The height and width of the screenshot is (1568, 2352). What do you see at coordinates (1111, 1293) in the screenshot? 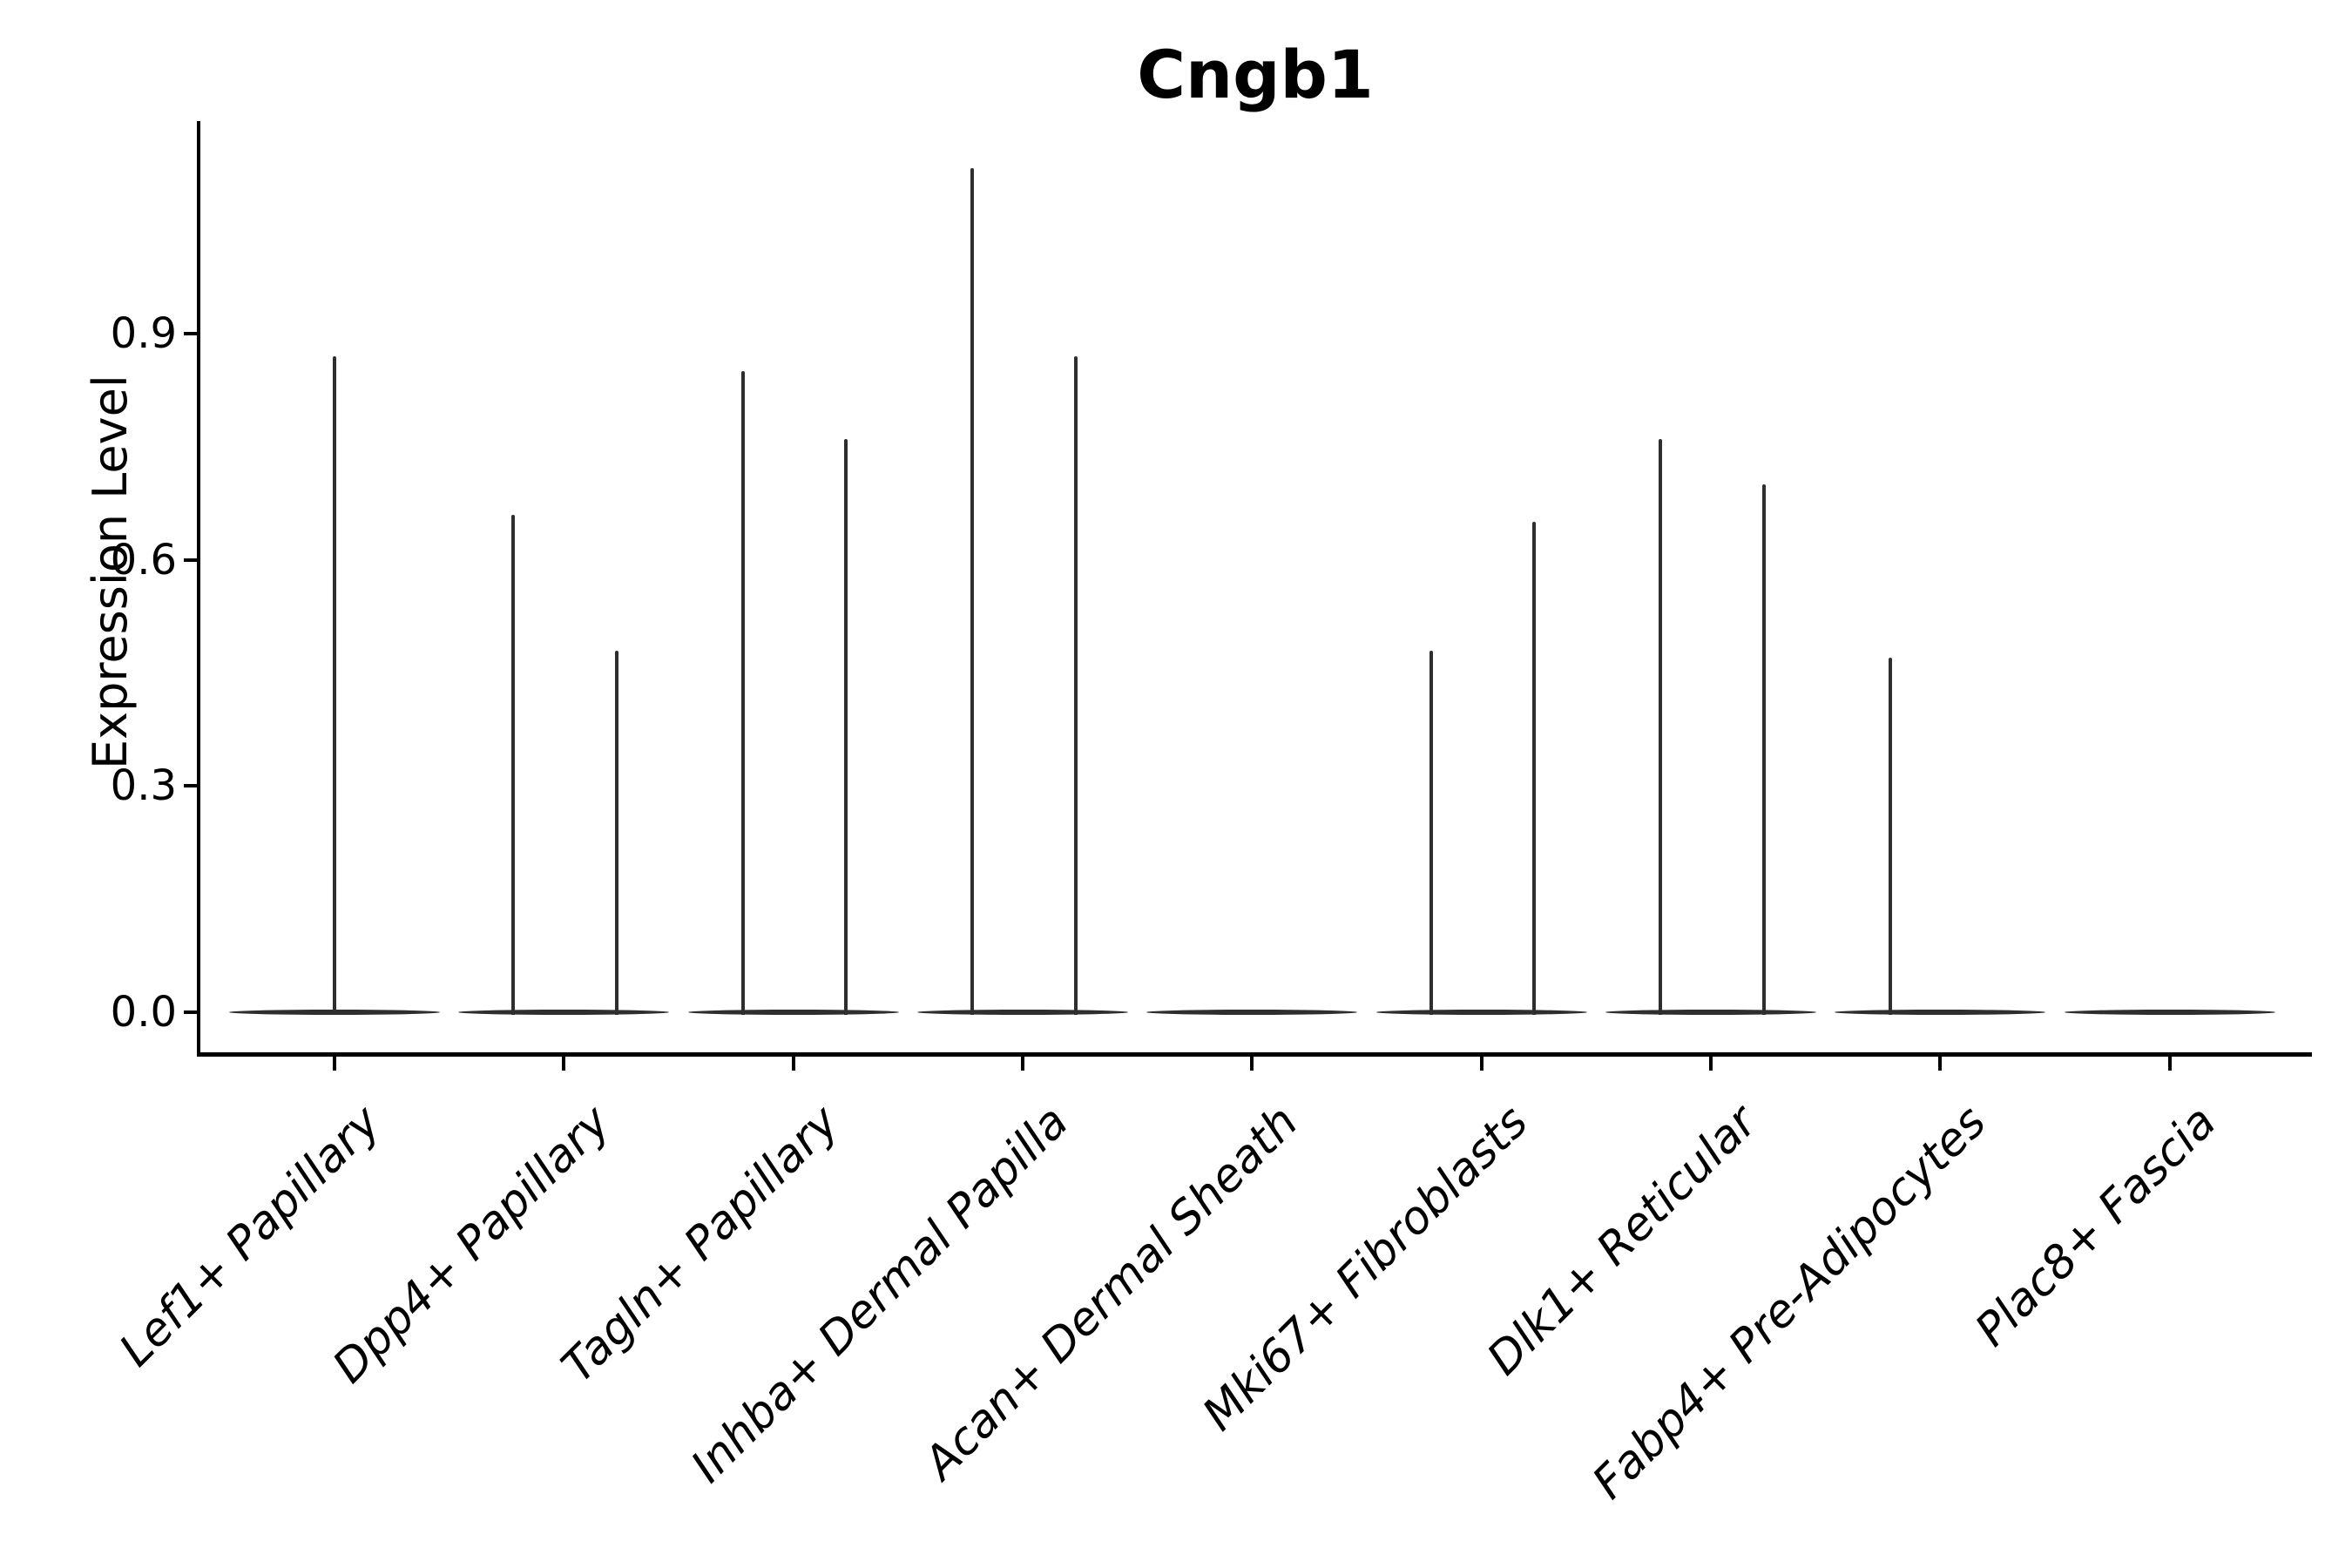
I see `x-tick-label: Acan+ Dermal Sheath` at bounding box center [1111, 1293].